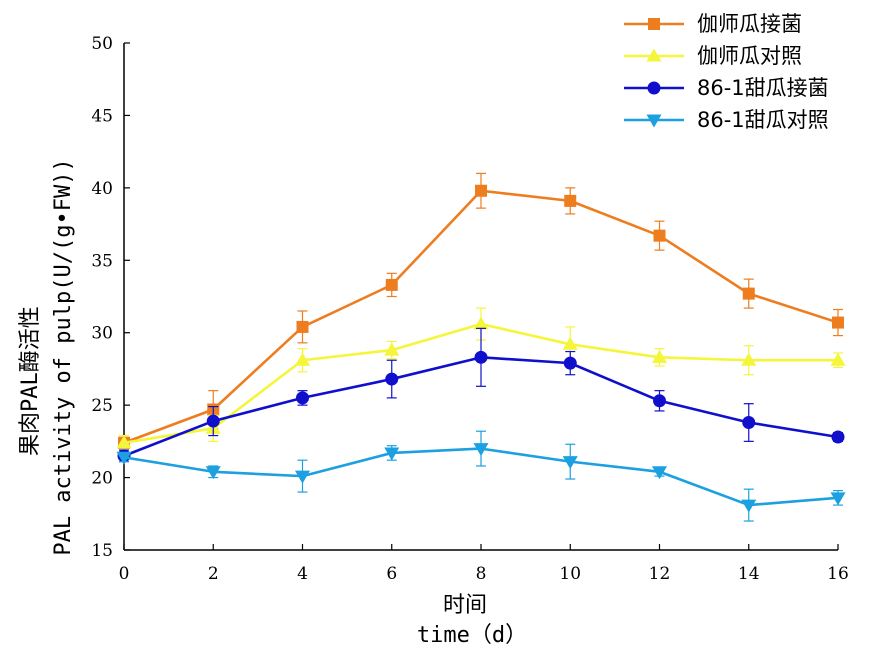 The width and height of the screenshot is (886, 650). What do you see at coordinates (124, 574) in the screenshot?
I see `x-tick-label: 0` at bounding box center [124, 574].